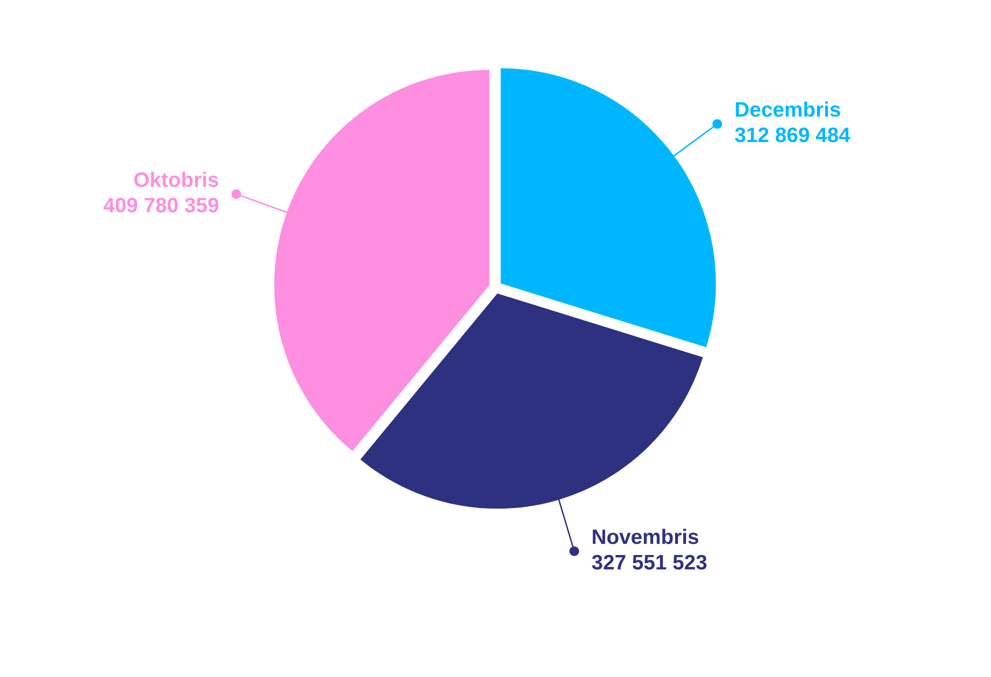 This screenshot has width=991, height=677. I want to click on slice-label: Decembris, so click(788, 109).